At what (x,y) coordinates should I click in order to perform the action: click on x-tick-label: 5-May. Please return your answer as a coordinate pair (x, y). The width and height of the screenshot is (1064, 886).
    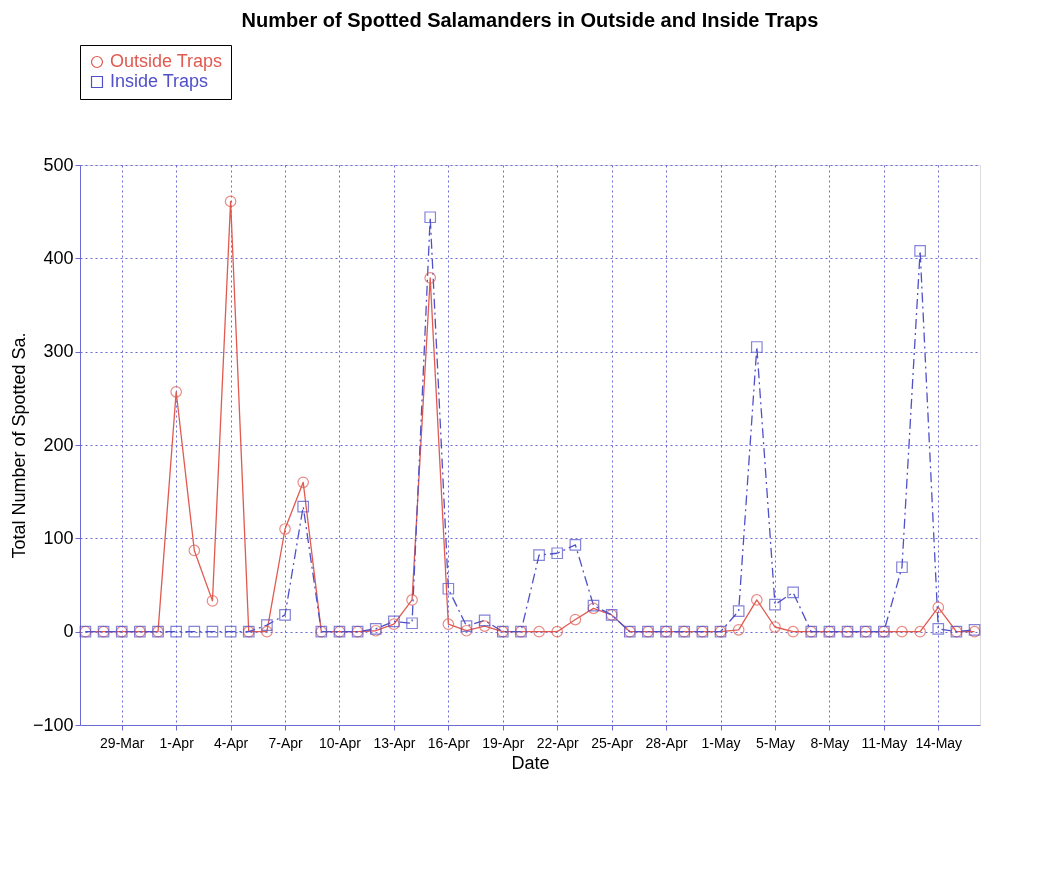
    Looking at the image, I should click on (775, 742).